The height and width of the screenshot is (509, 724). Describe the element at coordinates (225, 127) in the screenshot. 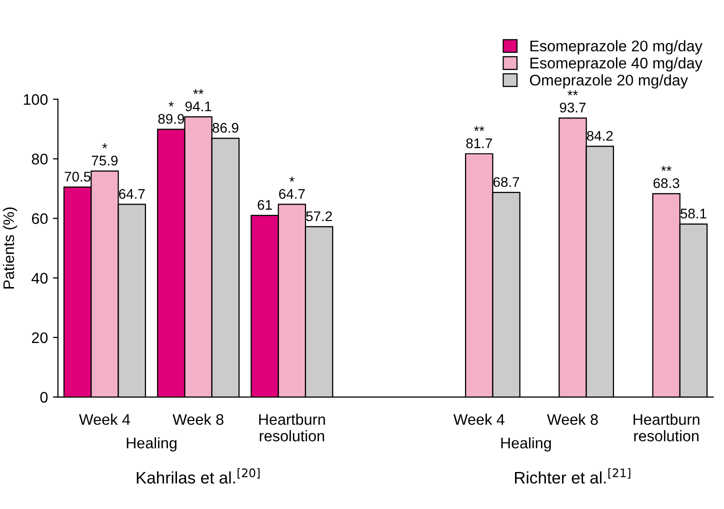

I see `data-label: 86.9` at that location.